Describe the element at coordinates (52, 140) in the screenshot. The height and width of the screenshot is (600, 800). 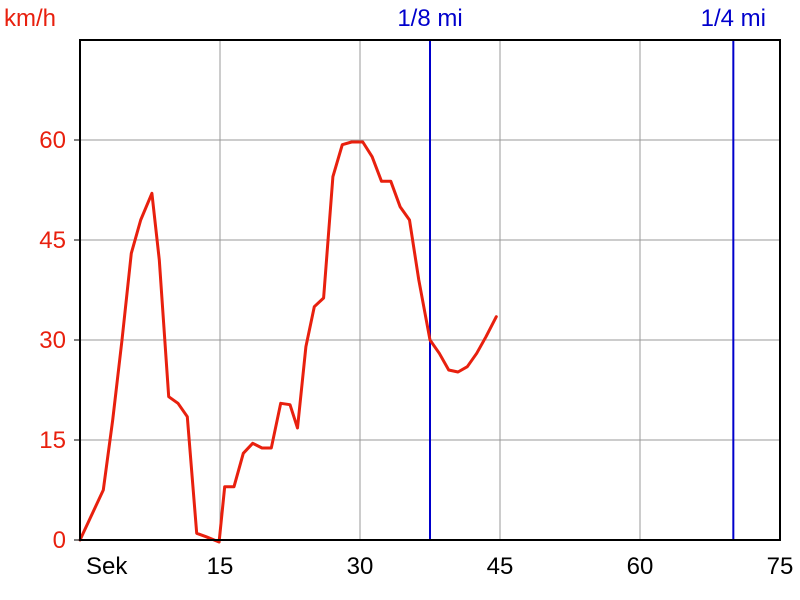
I see `y-tick-label-4: 60` at that location.